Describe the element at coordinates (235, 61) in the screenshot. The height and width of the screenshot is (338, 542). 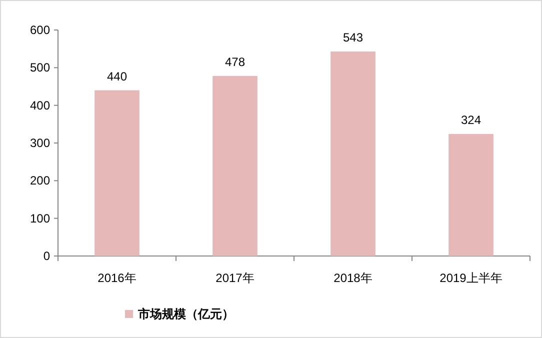
I see `data-label: 478` at that location.